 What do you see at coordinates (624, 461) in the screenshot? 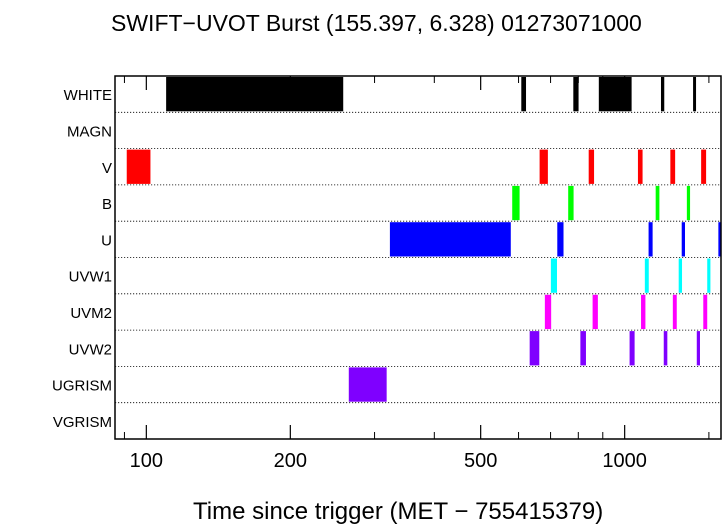
I see `x-tick-label: 1000` at bounding box center [624, 461].